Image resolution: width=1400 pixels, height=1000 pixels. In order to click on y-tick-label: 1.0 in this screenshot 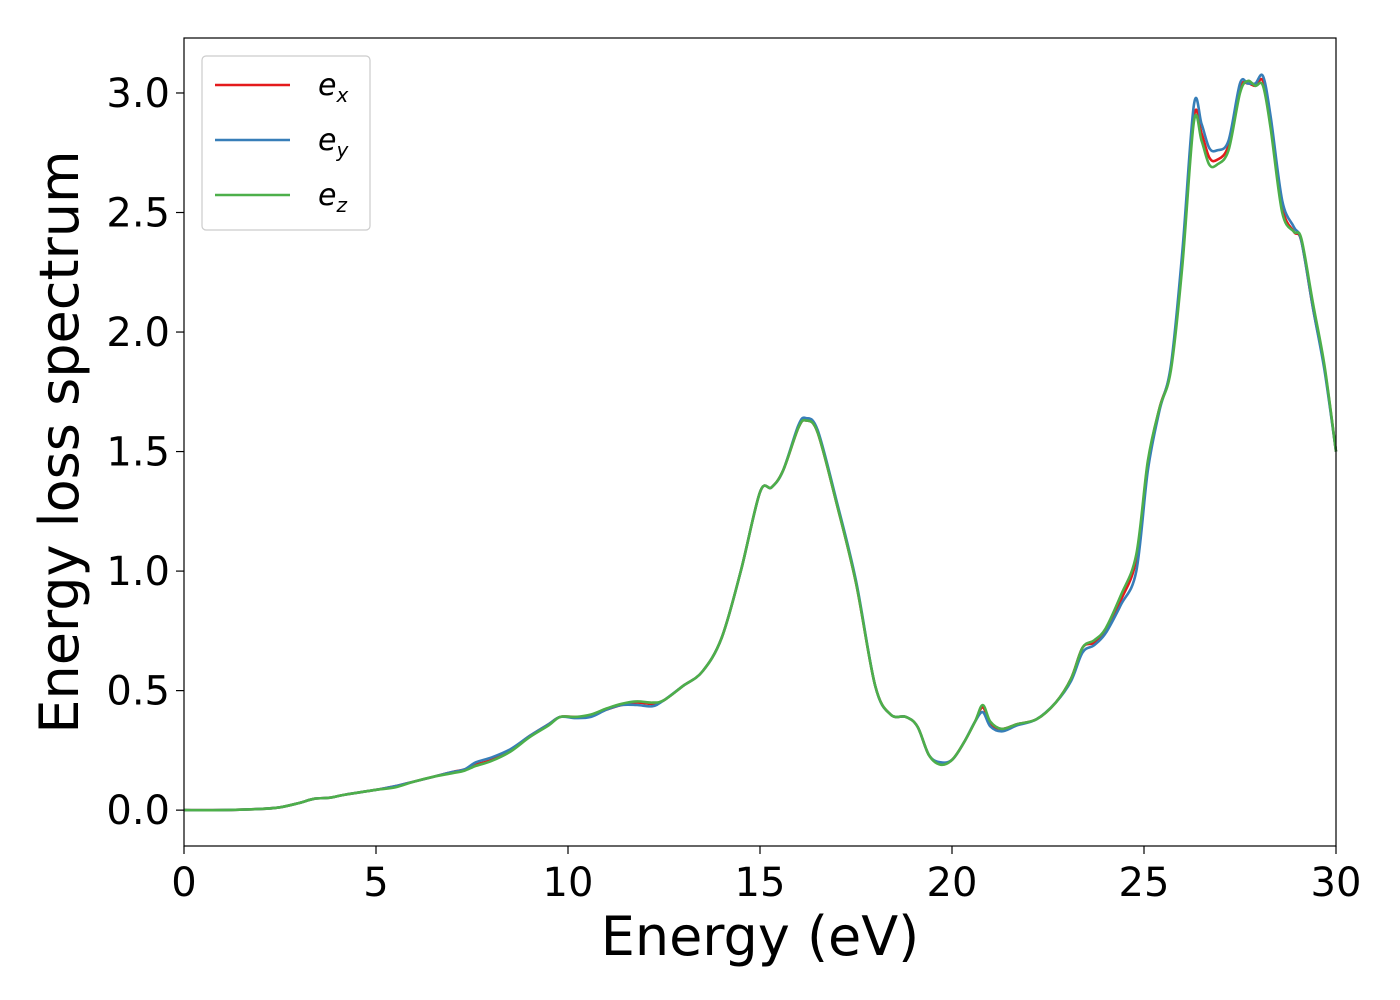, I will do `click(138, 572)`.